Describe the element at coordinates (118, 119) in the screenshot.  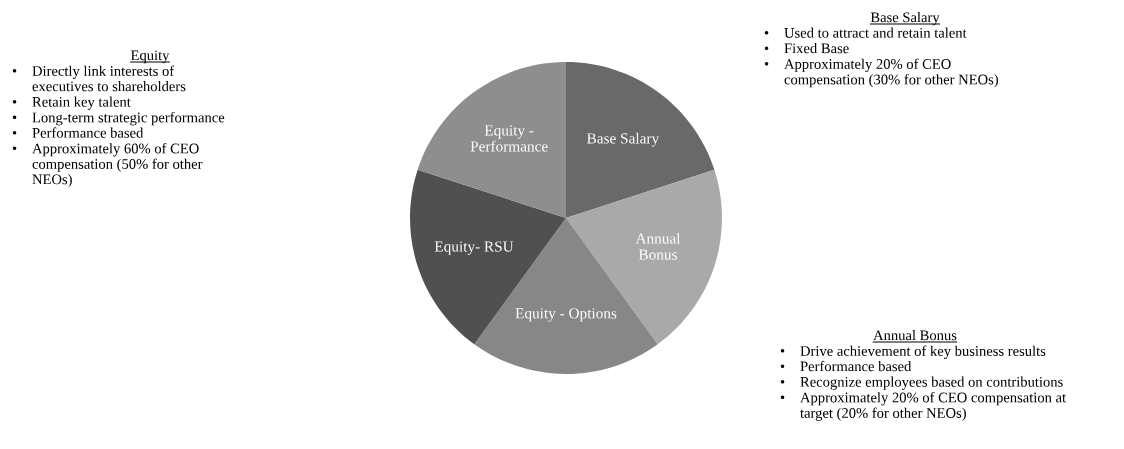
I see `text: Equity • Directly link interests of executives to shareholders • Retain key talent • Long-term strategic performance • Performance based • Approximately 60% of CEO compensation (50% for other NEOs)` at that location.